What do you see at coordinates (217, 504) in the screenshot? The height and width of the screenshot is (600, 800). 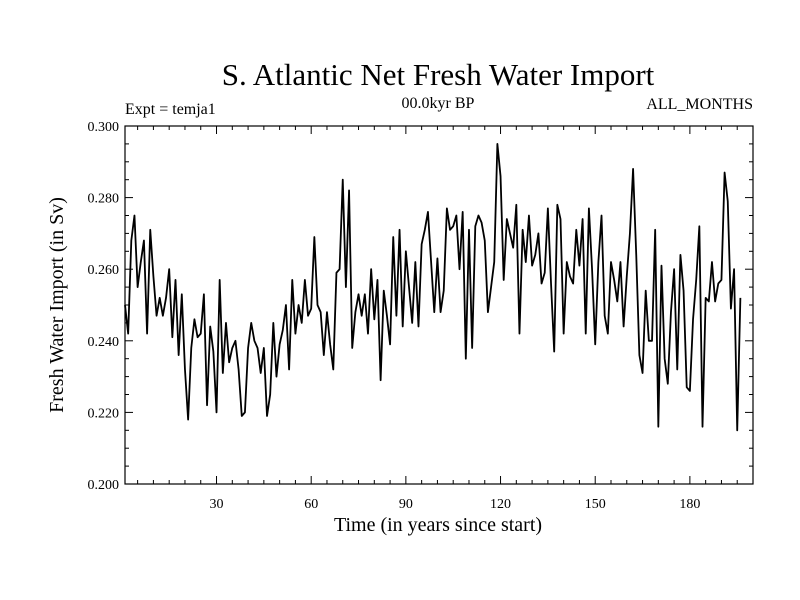 I see `x-tick-label: 30` at bounding box center [217, 504].